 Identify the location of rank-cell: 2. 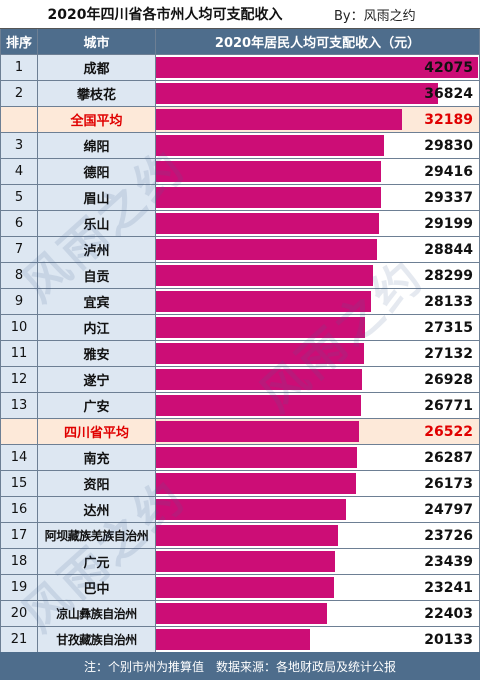
(19, 94).